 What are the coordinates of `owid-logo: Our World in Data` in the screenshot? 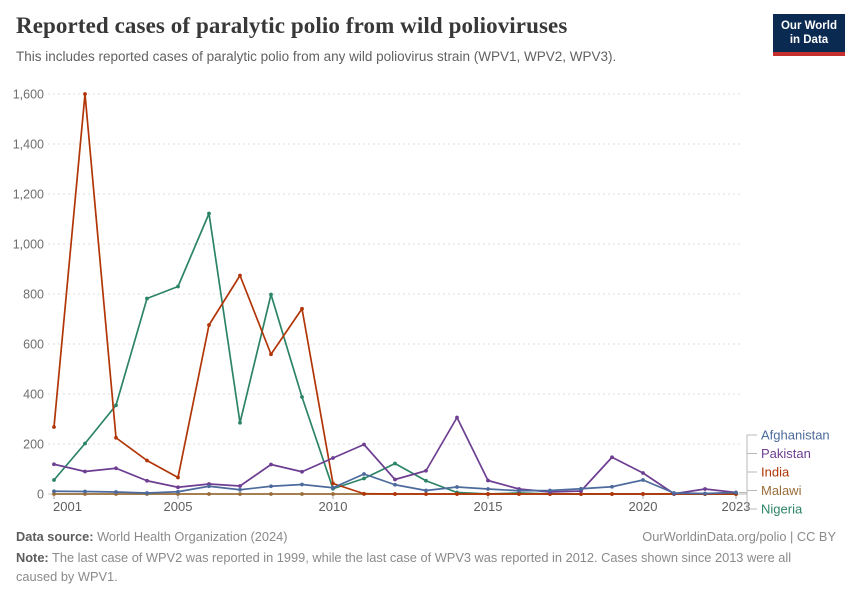 It's located at (809, 35).